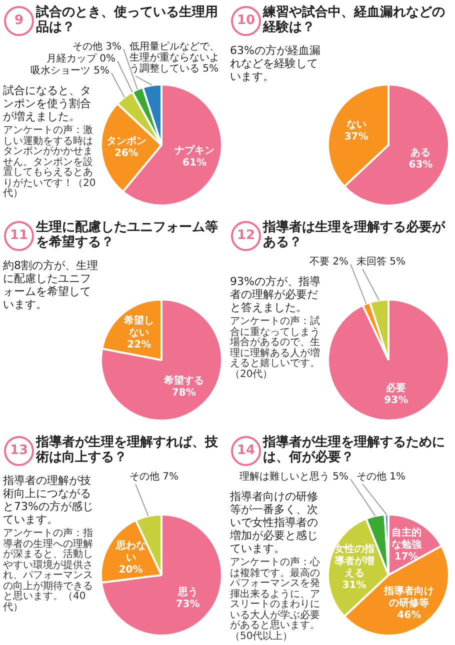 This screenshot has width=455, height=645. What do you see at coordinates (130, 552) in the screenshot?
I see `slice-label: 思わない` at bounding box center [130, 552].